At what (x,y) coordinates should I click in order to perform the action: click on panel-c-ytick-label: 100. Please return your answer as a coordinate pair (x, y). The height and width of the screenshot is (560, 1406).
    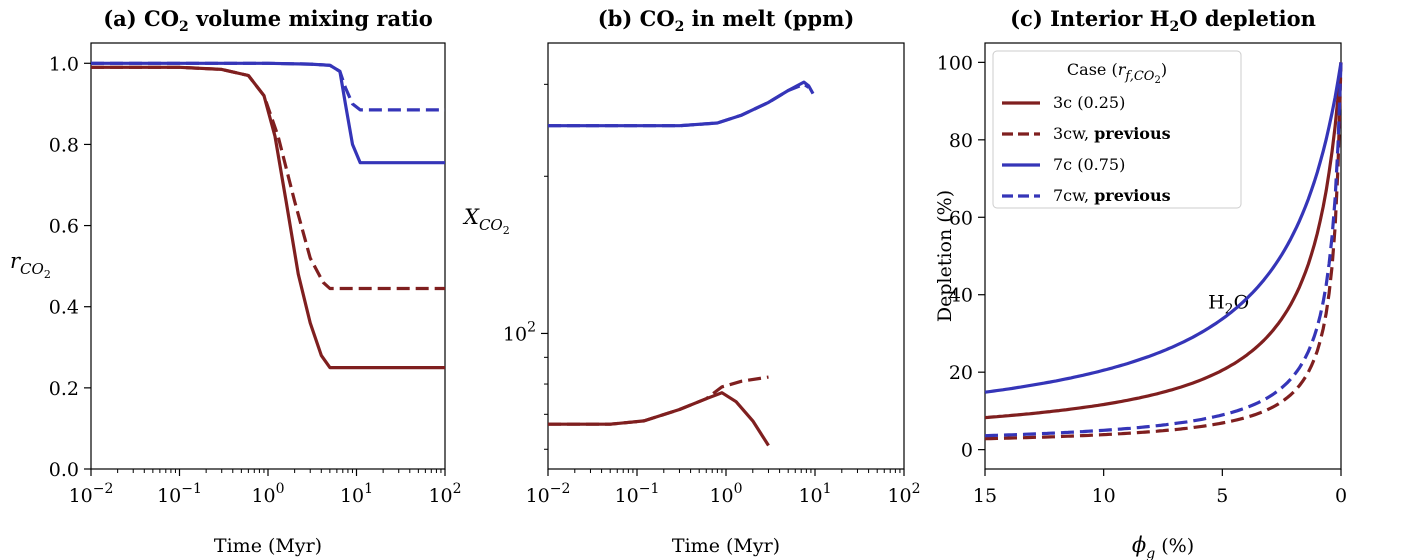
    Looking at the image, I should click on (955, 63).